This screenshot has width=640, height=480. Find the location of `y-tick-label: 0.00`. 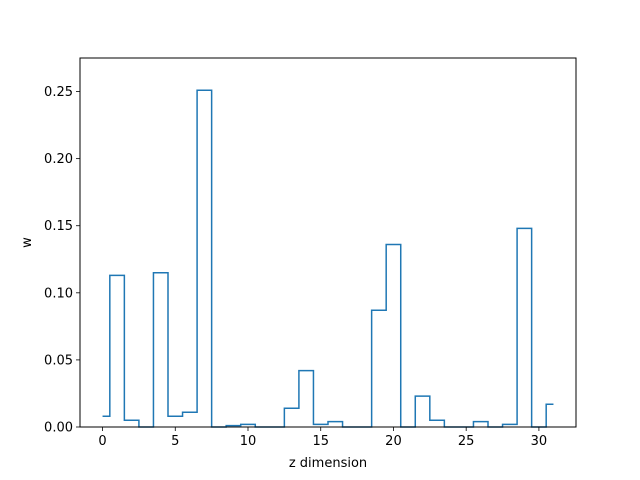

y-tick-label: 0.00 is located at coordinates (58, 428).